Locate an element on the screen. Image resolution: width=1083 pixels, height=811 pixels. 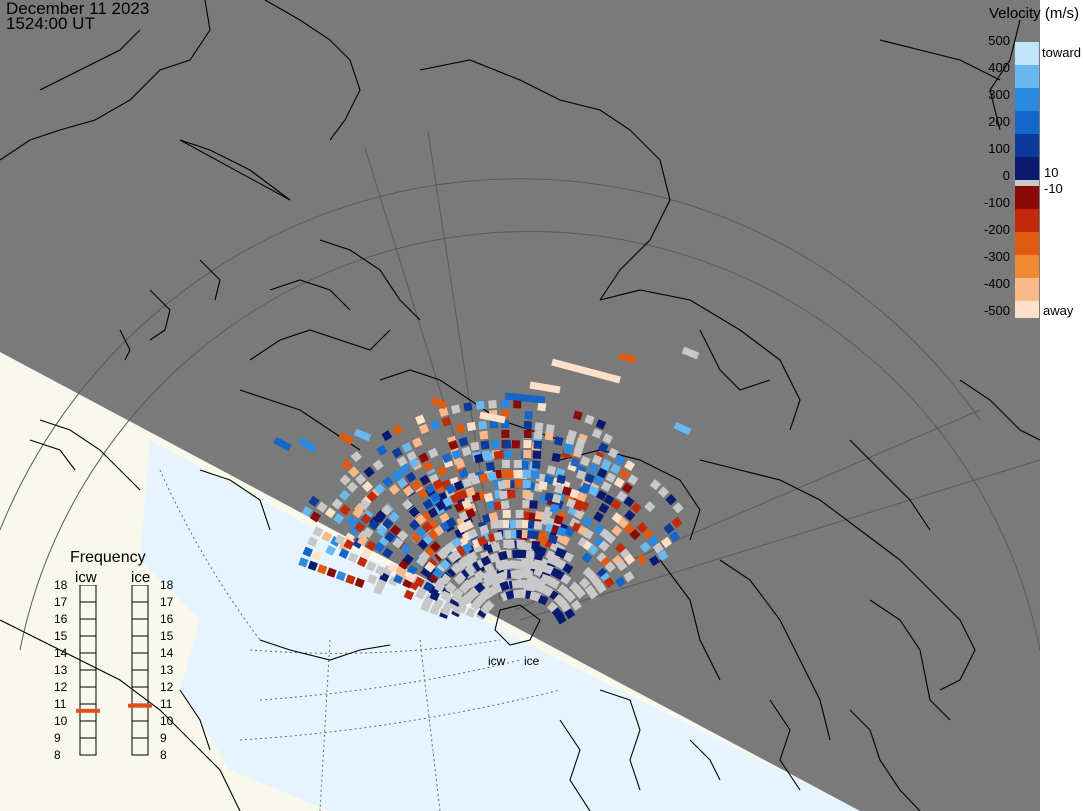
frequency-tick-label: 18 is located at coordinates (61, 585).